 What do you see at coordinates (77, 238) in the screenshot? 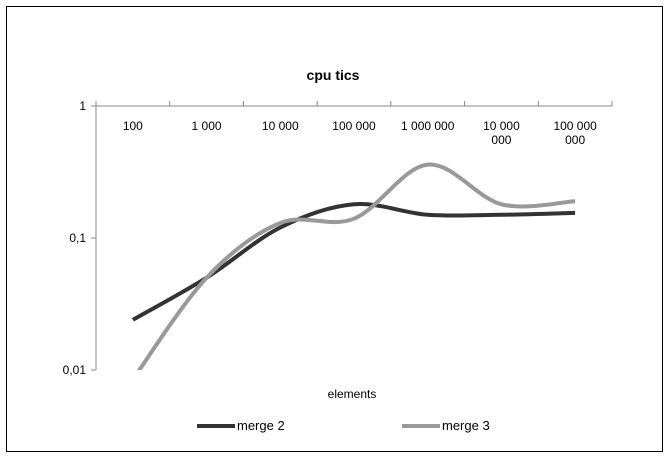
I see `y-tick-label: 0,1` at bounding box center [77, 238].